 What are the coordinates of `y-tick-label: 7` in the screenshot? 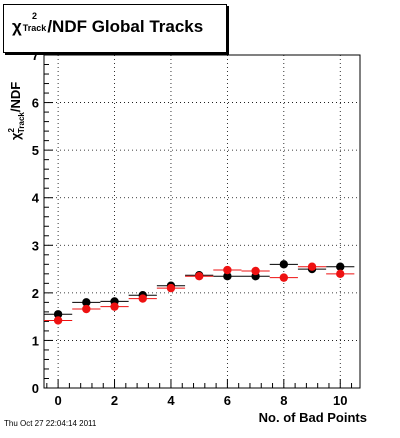 It's located at (35, 55).